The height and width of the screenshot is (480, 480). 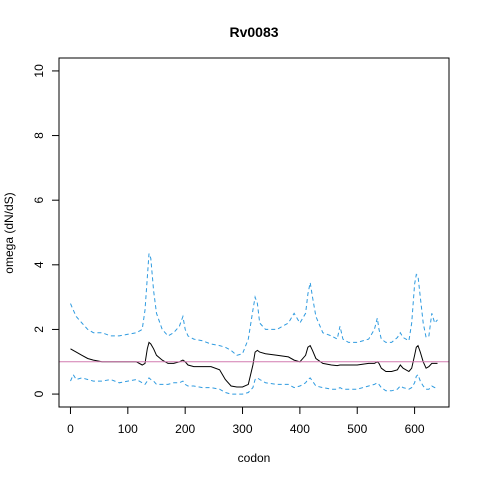 I want to click on series-line-lower, so click(x=254, y=384).